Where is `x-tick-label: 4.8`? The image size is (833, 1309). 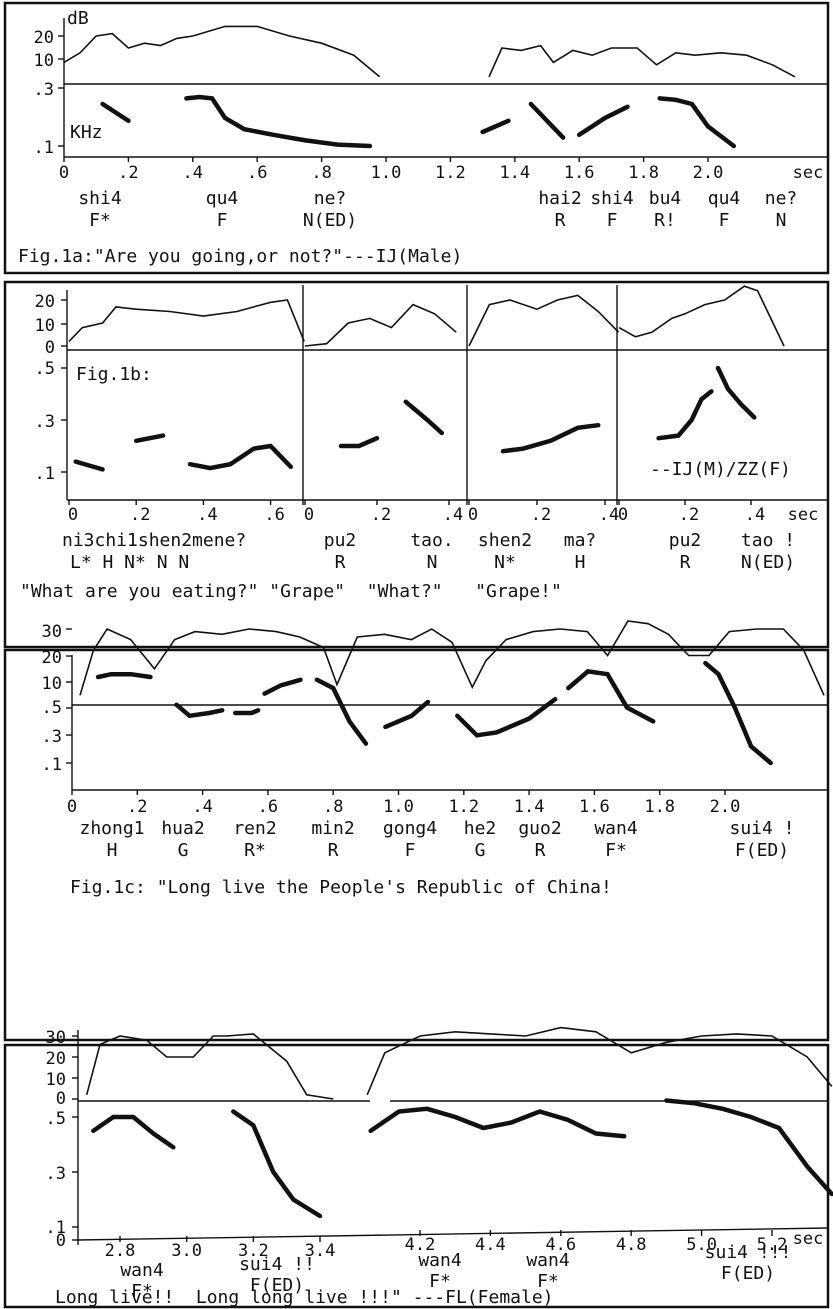 x-tick-label: 4.8 is located at coordinates (631, 1245).